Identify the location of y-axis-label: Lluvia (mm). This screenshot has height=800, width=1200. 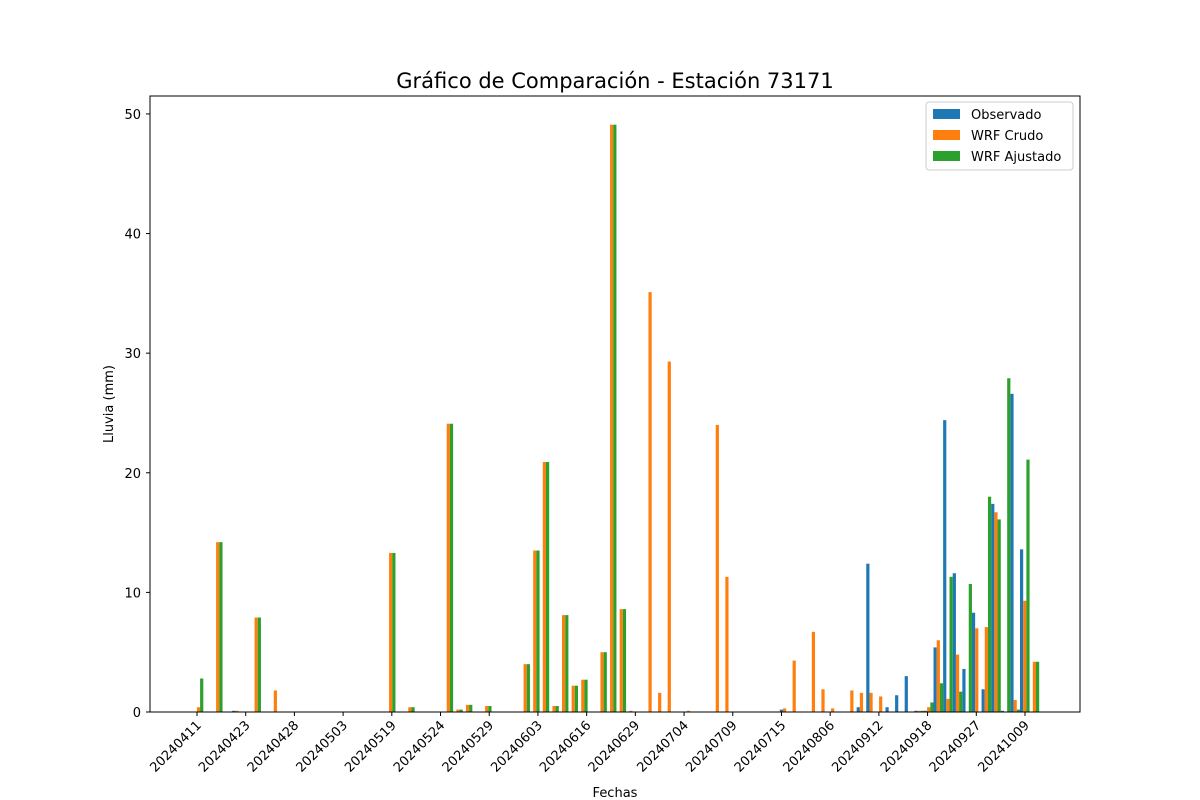
(109, 404).